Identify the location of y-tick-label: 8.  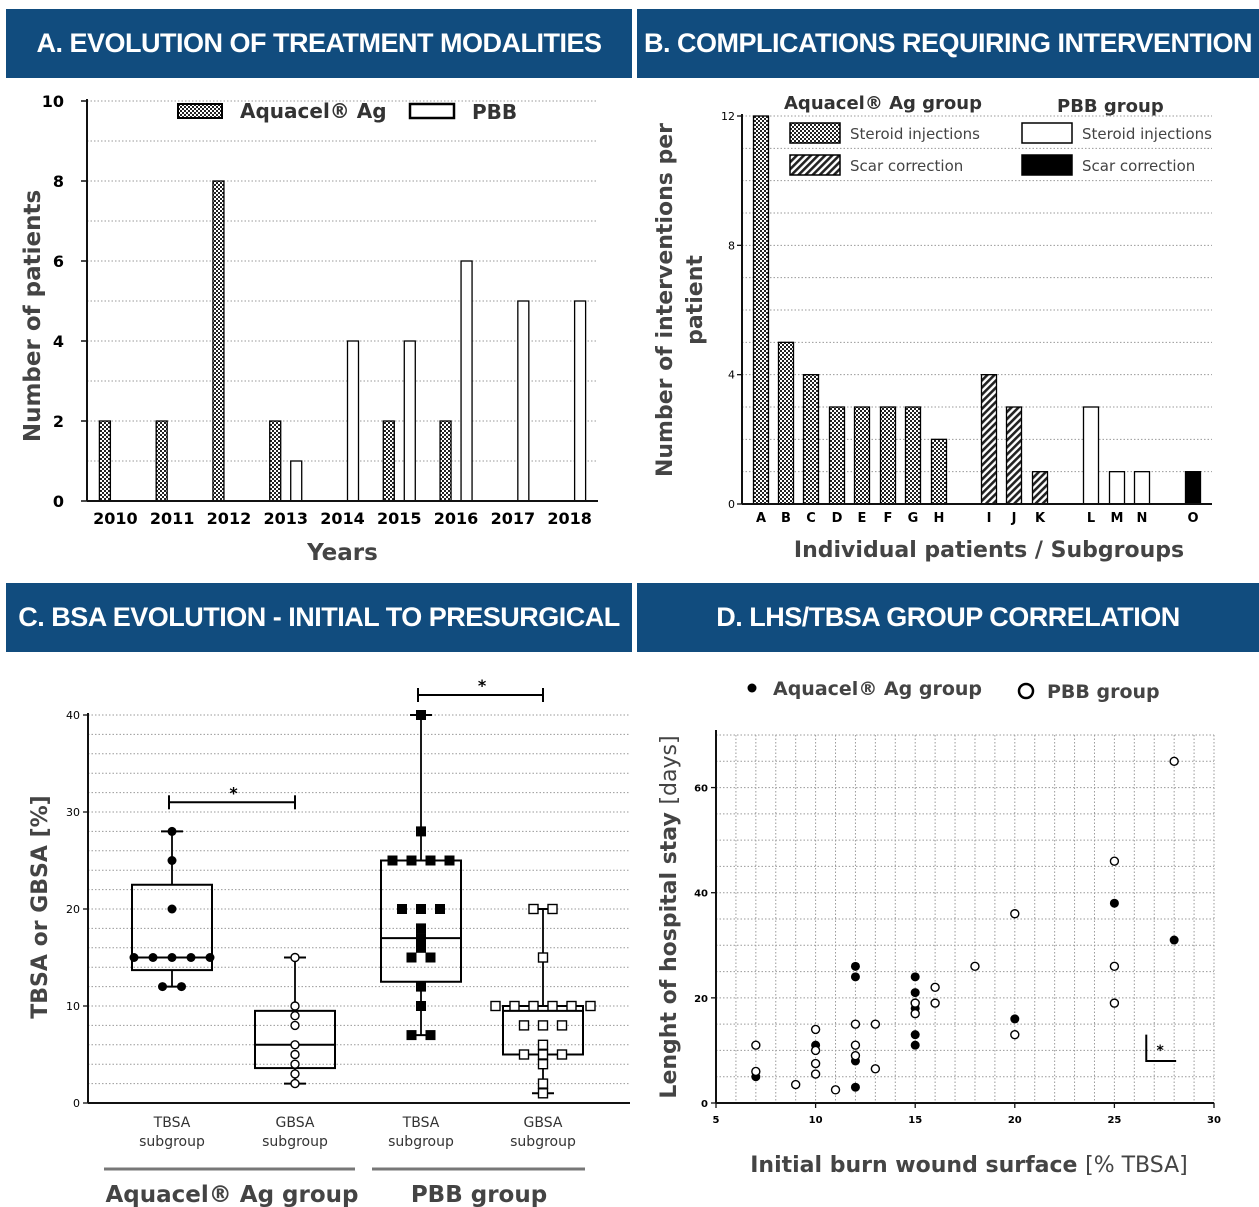
(731, 245).